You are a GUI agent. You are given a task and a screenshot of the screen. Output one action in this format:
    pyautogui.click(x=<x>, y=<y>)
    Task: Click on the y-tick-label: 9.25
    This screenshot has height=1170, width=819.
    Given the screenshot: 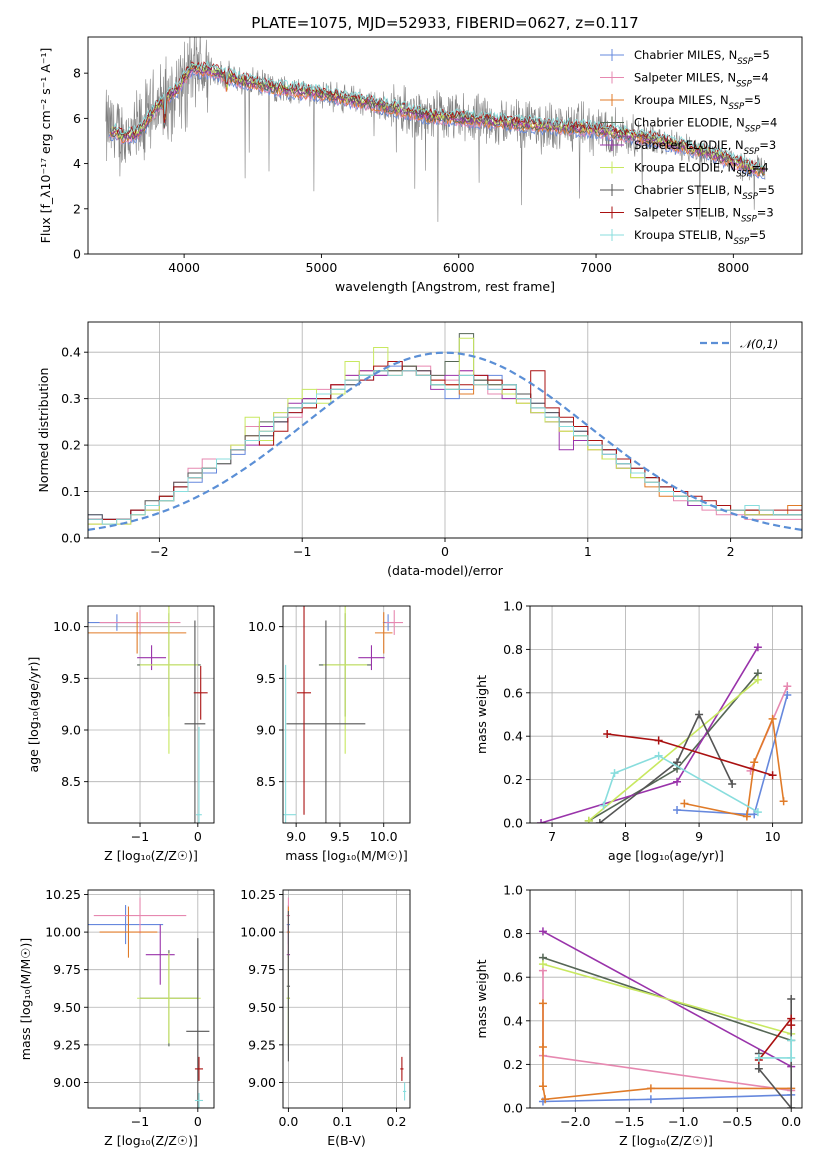 What is the action you would take?
    pyautogui.click(x=67, y=1044)
    